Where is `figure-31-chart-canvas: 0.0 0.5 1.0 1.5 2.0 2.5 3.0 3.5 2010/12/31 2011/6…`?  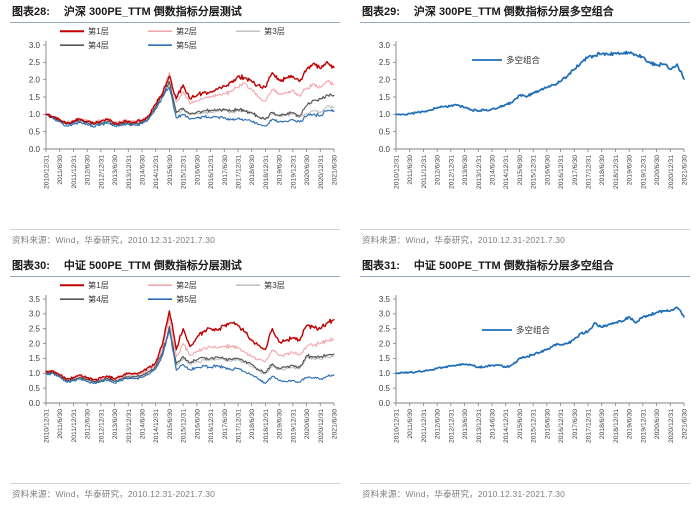
figure-31-chart-canvas: 0.0 0.5 1.0 1.5 2.0 2.5 3.0 3.5 2010/12/31 2011/6… is located at coordinates (534, 369).